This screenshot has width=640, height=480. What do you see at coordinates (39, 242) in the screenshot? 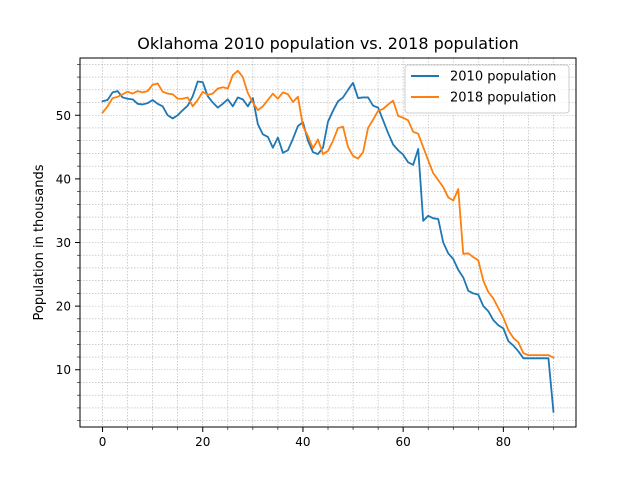
I see `y-axis-label: Population in thousands` at bounding box center [39, 242].